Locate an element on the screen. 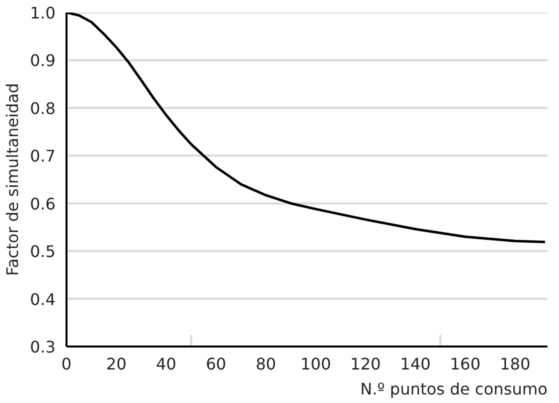 The image size is (559, 403). x-tick-label: 180 is located at coordinates (515, 364).